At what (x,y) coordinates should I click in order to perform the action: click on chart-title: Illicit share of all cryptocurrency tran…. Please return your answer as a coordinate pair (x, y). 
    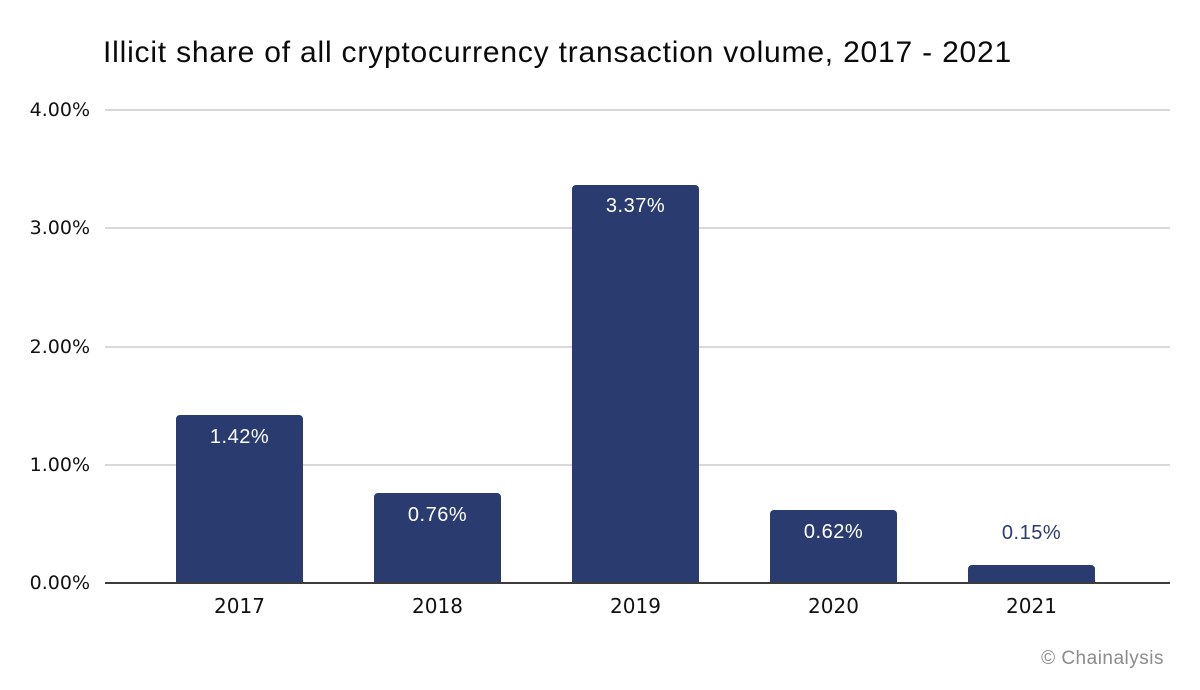
    Looking at the image, I should click on (558, 52).